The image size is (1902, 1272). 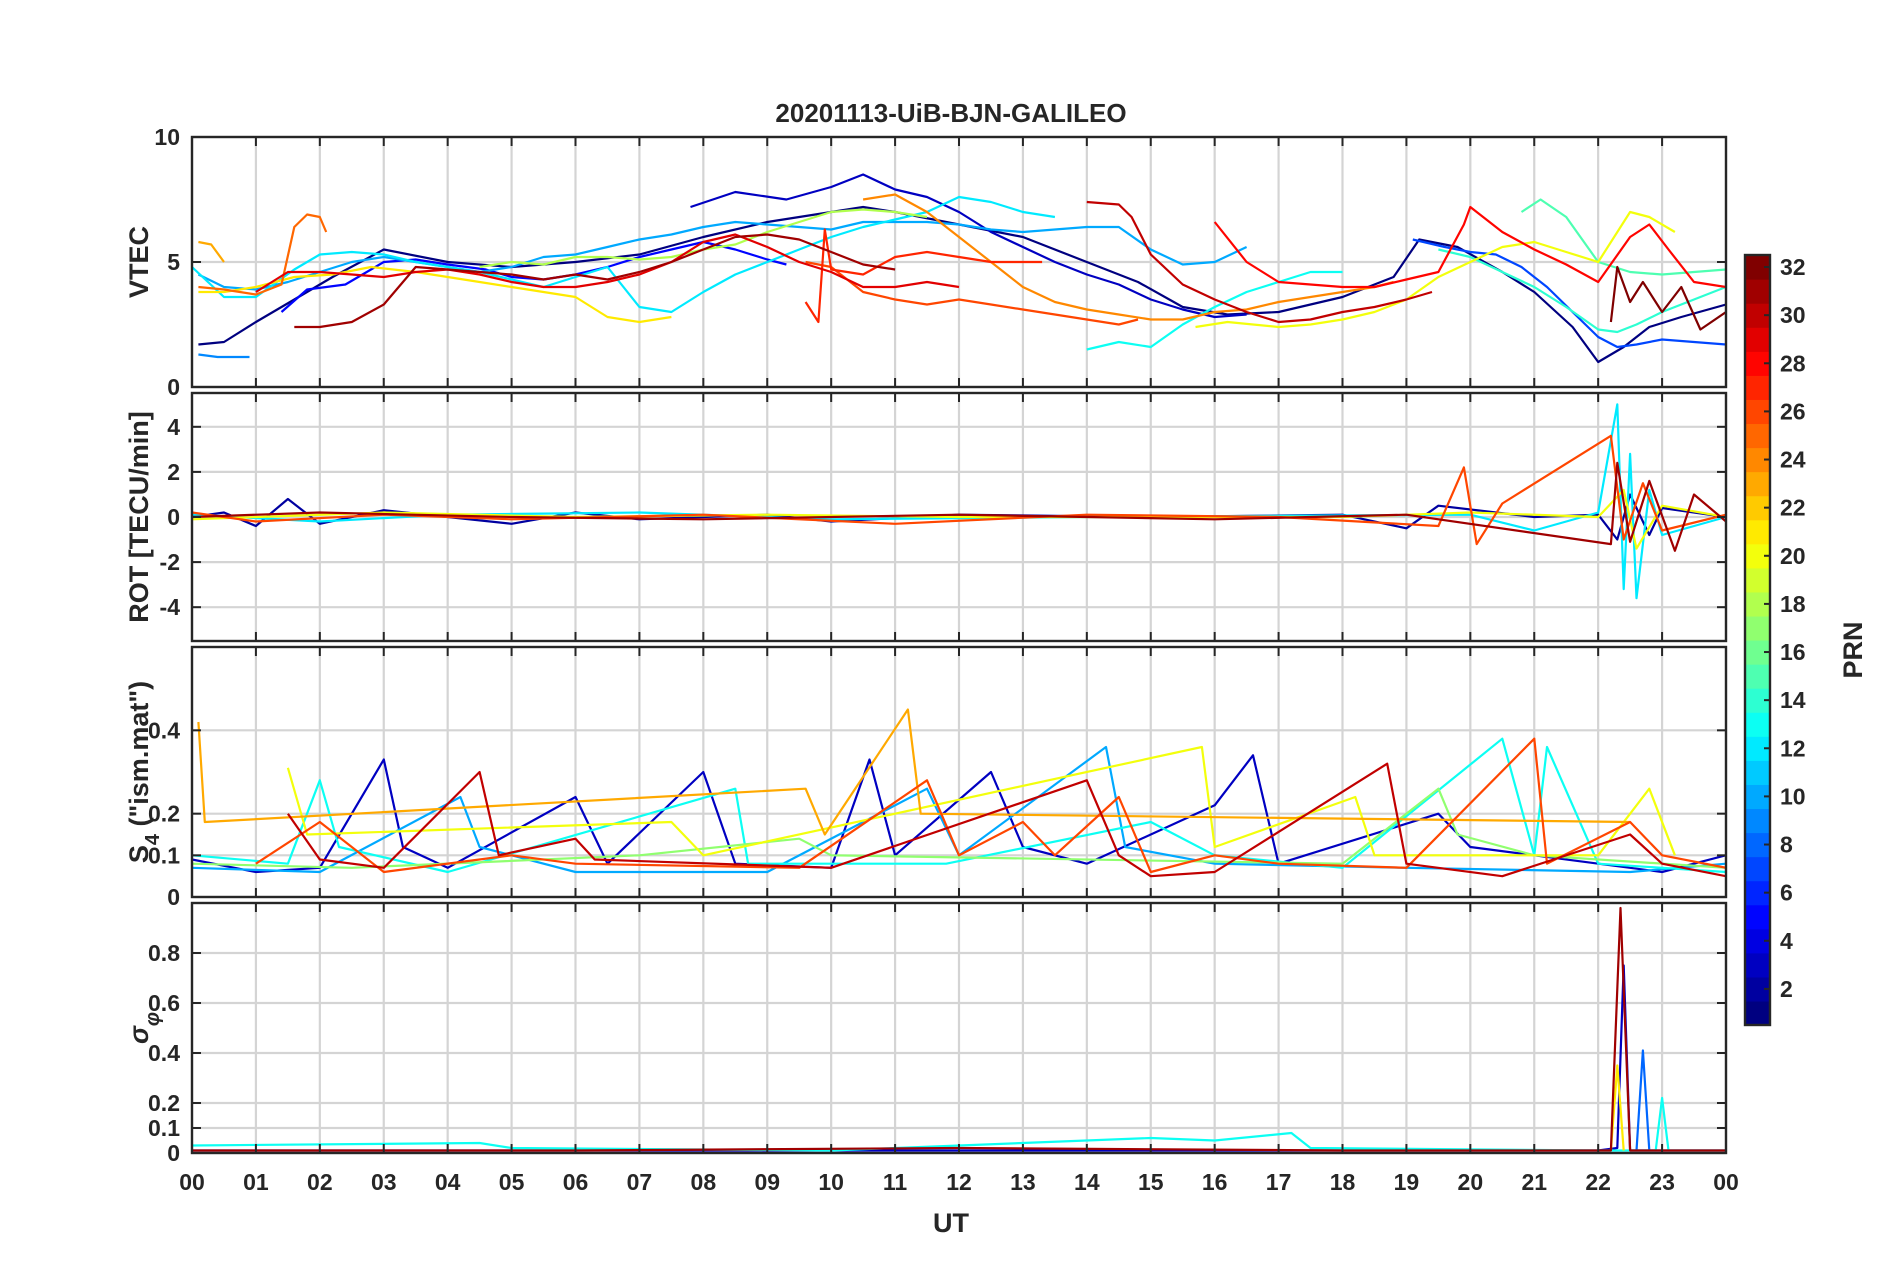 What do you see at coordinates (139, 516) in the screenshot?
I see `y-axis-label: ROT [TECU/min]` at bounding box center [139, 516].